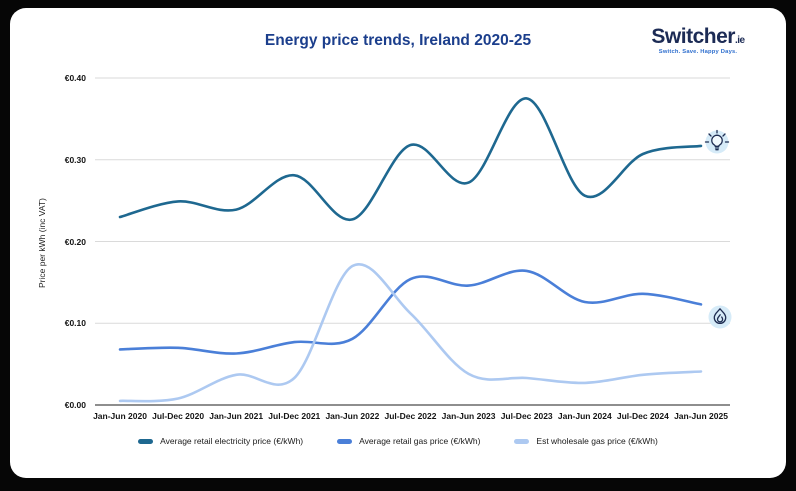 The height and width of the screenshot is (491, 796). What do you see at coordinates (120, 416) in the screenshot?
I see `x-tick-label: Jan-Jun 2020` at bounding box center [120, 416].